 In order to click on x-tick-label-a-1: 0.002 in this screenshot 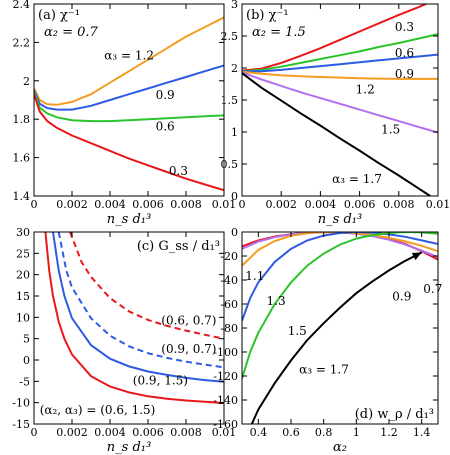, I will do `click(72, 204)`.